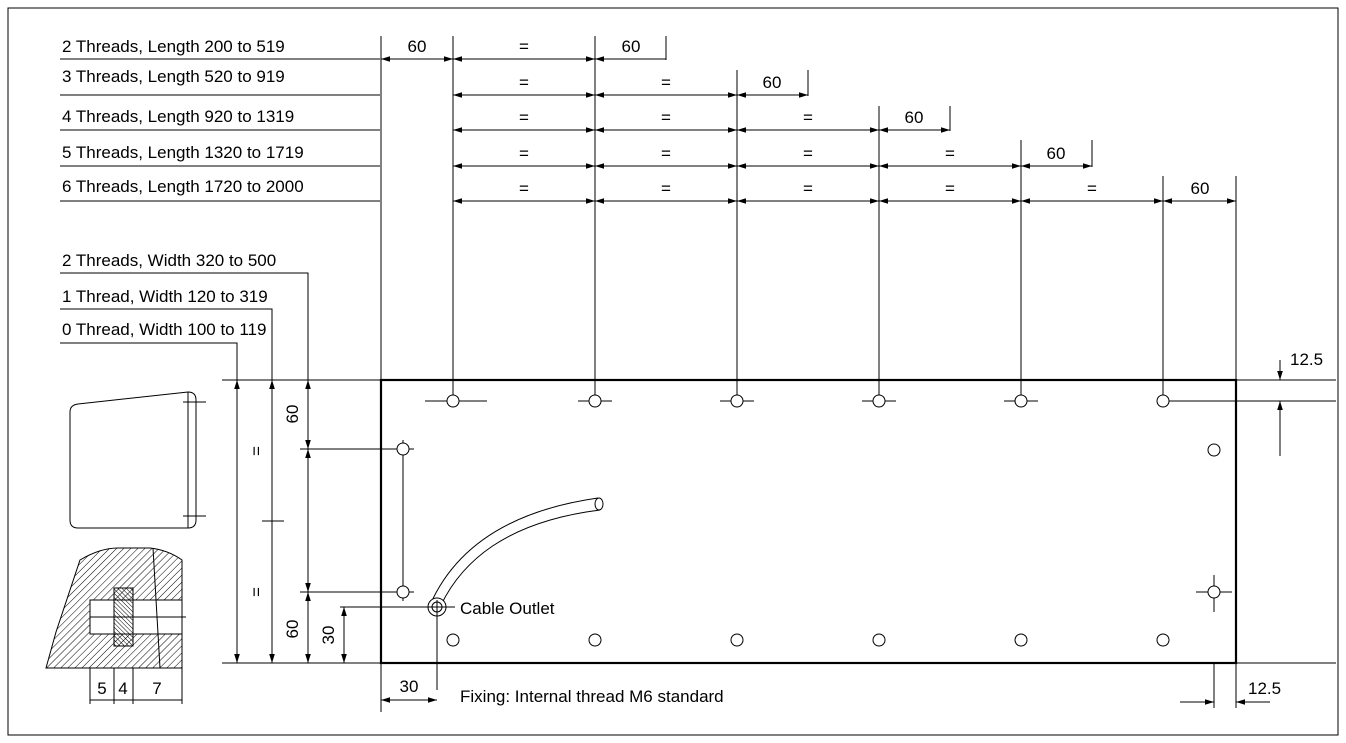 The image size is (1346, 743). Describe the element at coordinates (950, 188) in the screenshot. I see `row6-seg-4: =` at that location.